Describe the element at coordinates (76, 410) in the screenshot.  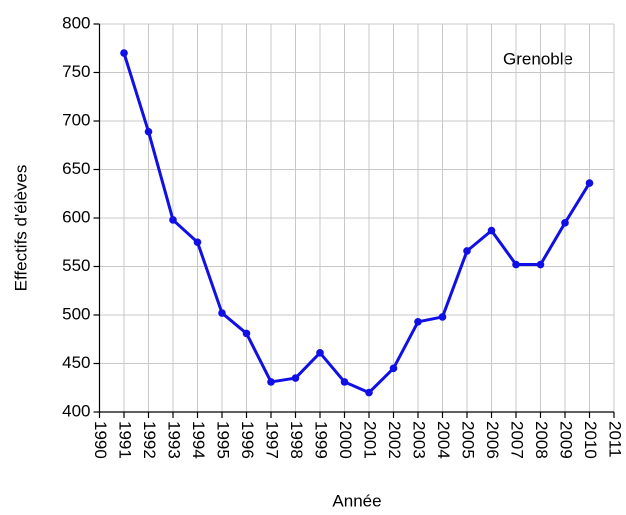
I see `y-tick-label: 400` at that location.